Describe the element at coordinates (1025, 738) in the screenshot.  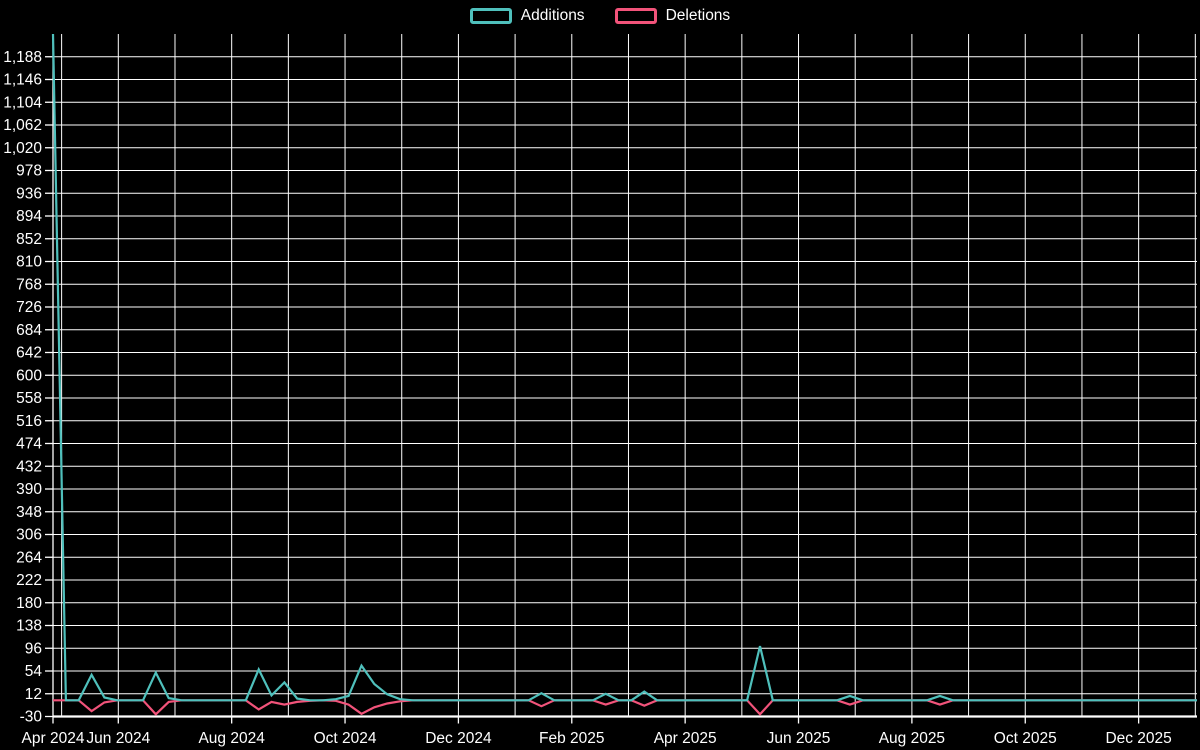
I see `x-tick-label: Oct 2025` at that location.